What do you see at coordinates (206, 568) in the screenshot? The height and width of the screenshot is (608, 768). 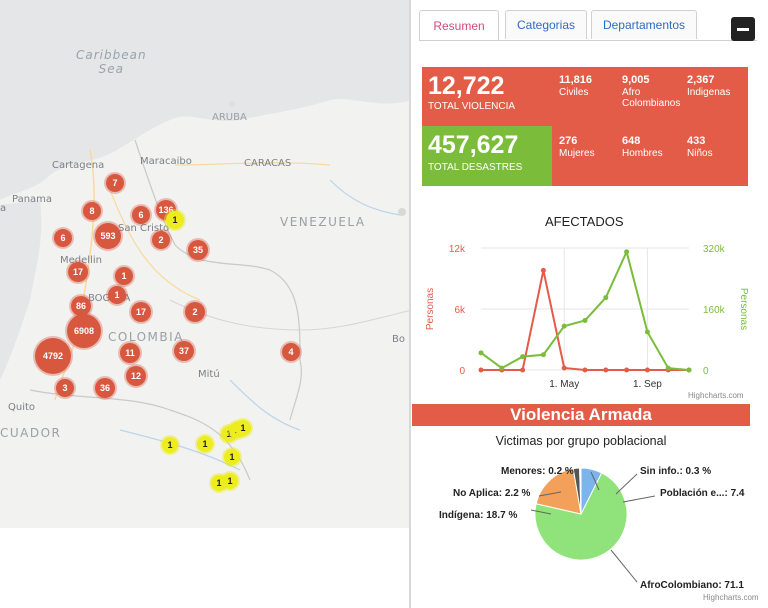 I see `map-footer-area` at bounding box center [206, 568].